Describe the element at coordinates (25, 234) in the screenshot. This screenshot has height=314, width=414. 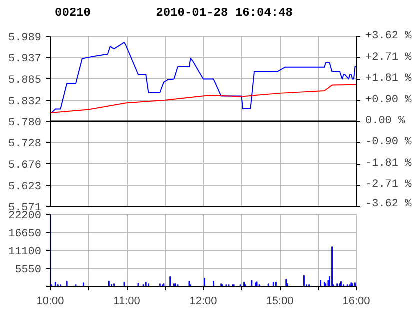
I see `y-tick-label: 16650` at that location.